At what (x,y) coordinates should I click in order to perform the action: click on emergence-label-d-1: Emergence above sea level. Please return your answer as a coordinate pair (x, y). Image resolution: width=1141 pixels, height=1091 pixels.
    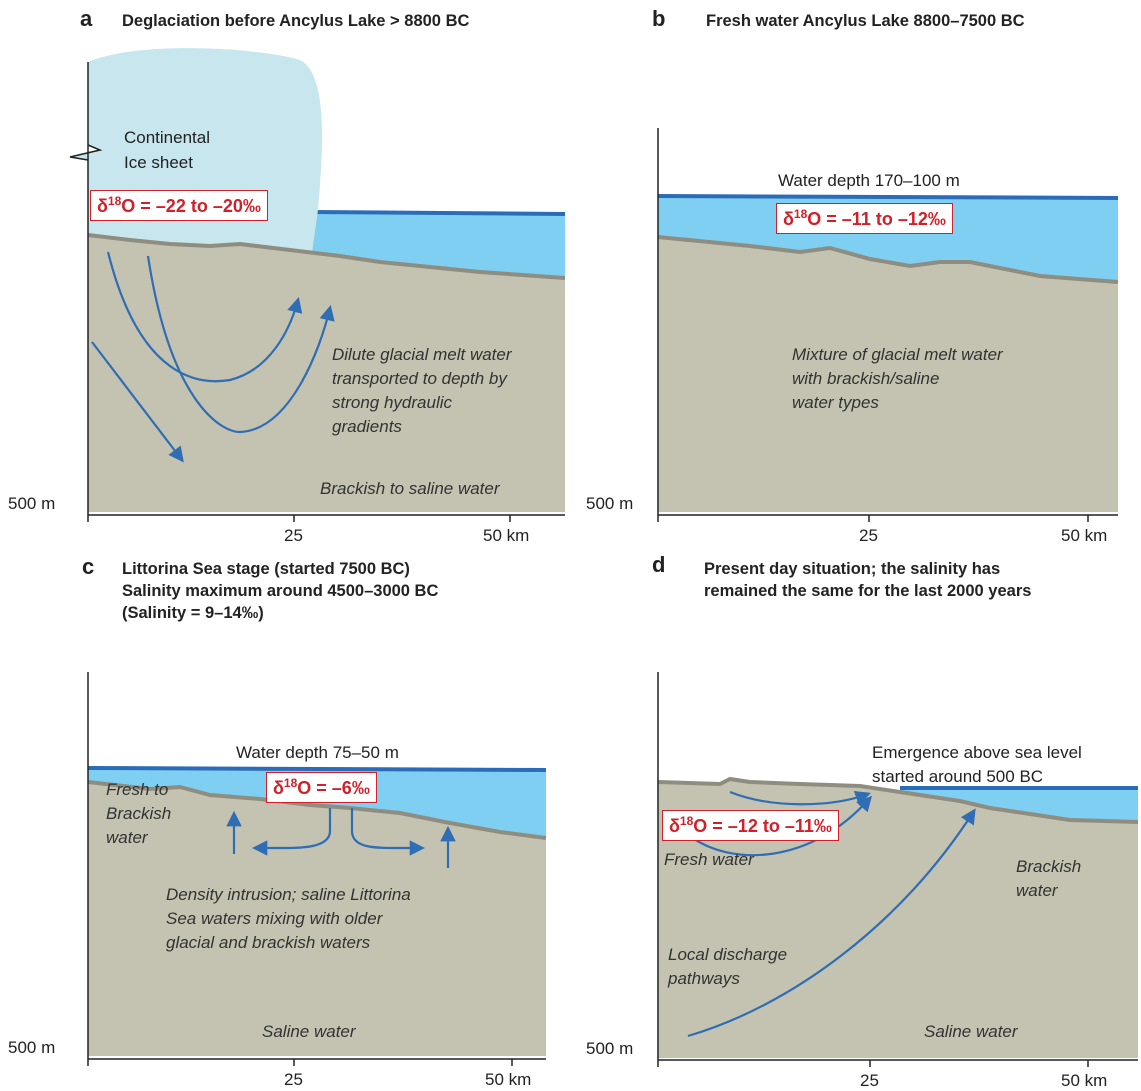
    Looking at the image, I should click on (977, 752).